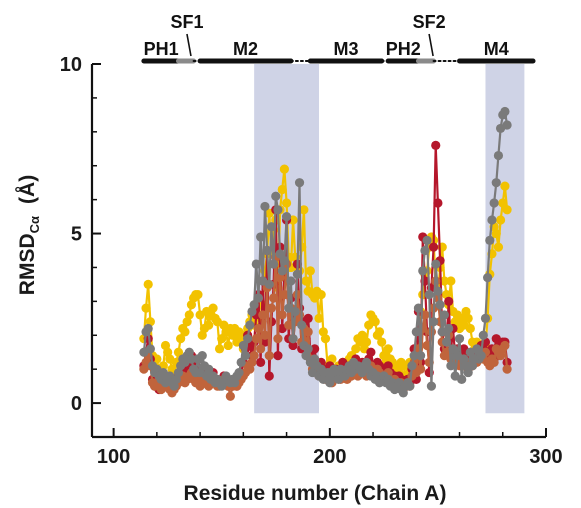 Image resolution: width=581 pixels, height=508 pixels. I want to click on topology-label-m4: M4, so click(496, 49).